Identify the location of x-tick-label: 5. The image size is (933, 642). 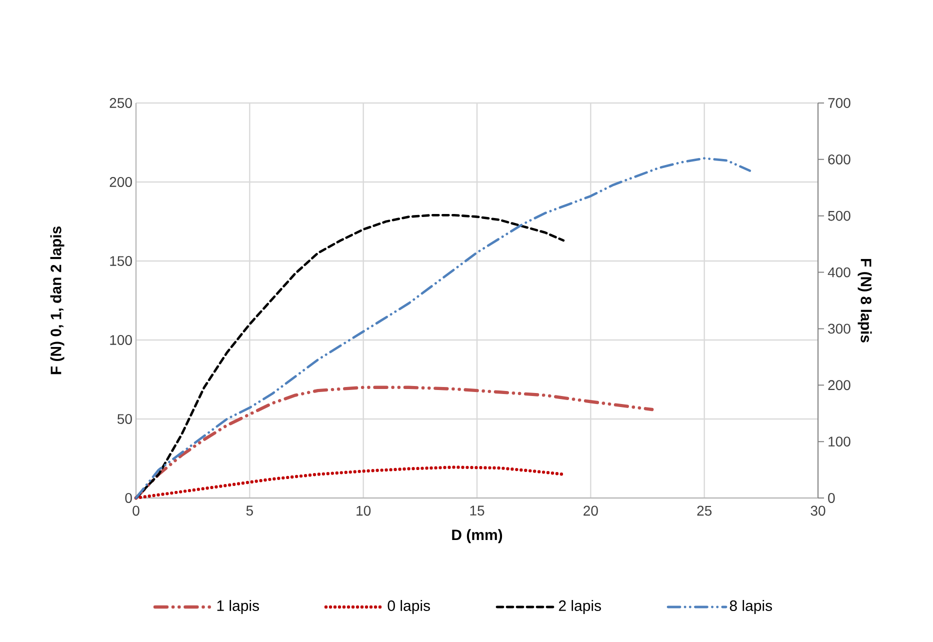
(249, 511).